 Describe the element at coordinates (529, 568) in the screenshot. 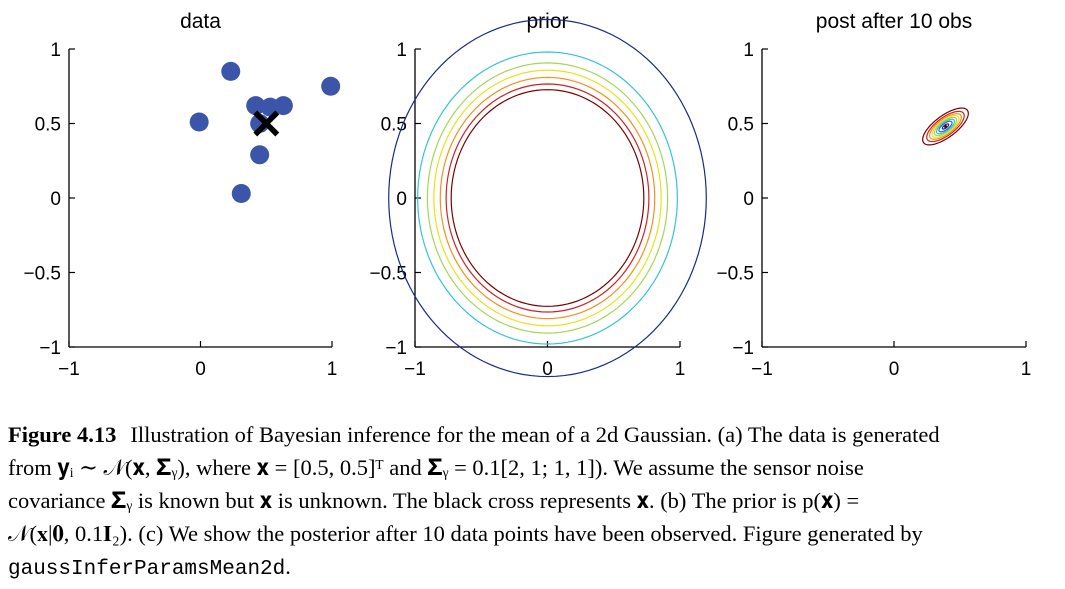

I see `caption-line-5: gaussInferParamsMean2d.` at that location.